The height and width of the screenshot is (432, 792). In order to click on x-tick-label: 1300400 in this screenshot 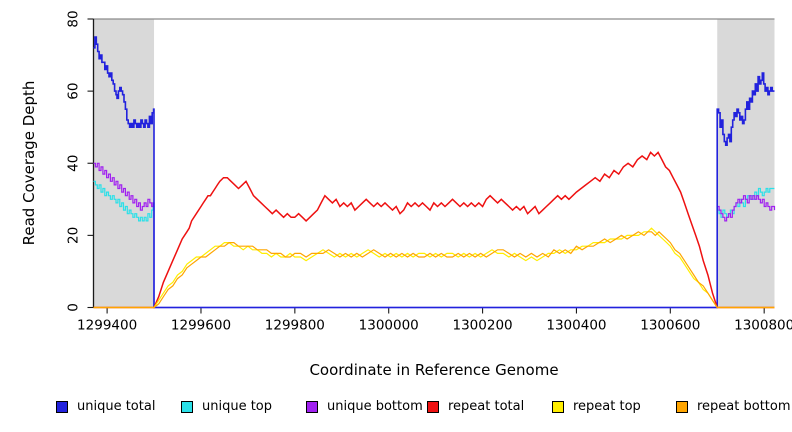, I will do `click(576, 326)`.